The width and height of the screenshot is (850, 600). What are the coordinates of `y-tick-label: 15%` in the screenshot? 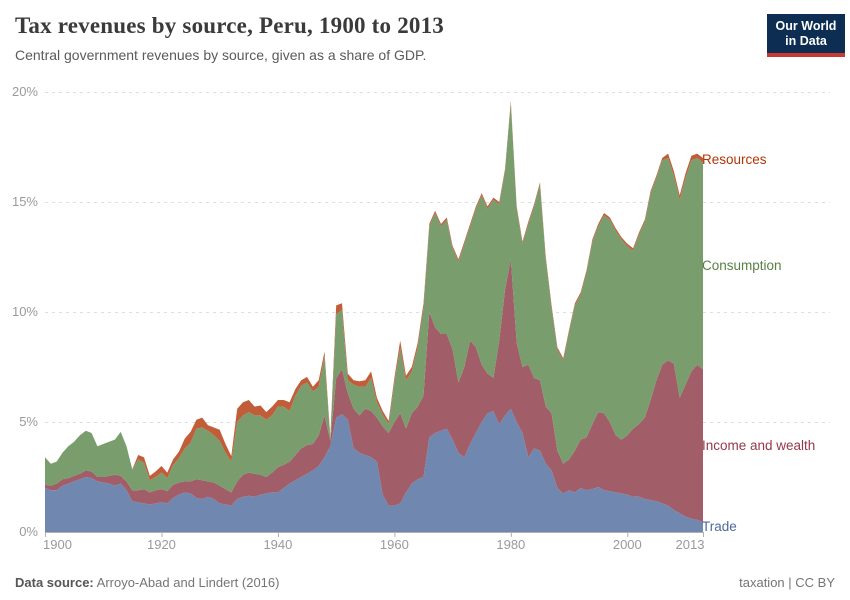 It's located at (24, 201).